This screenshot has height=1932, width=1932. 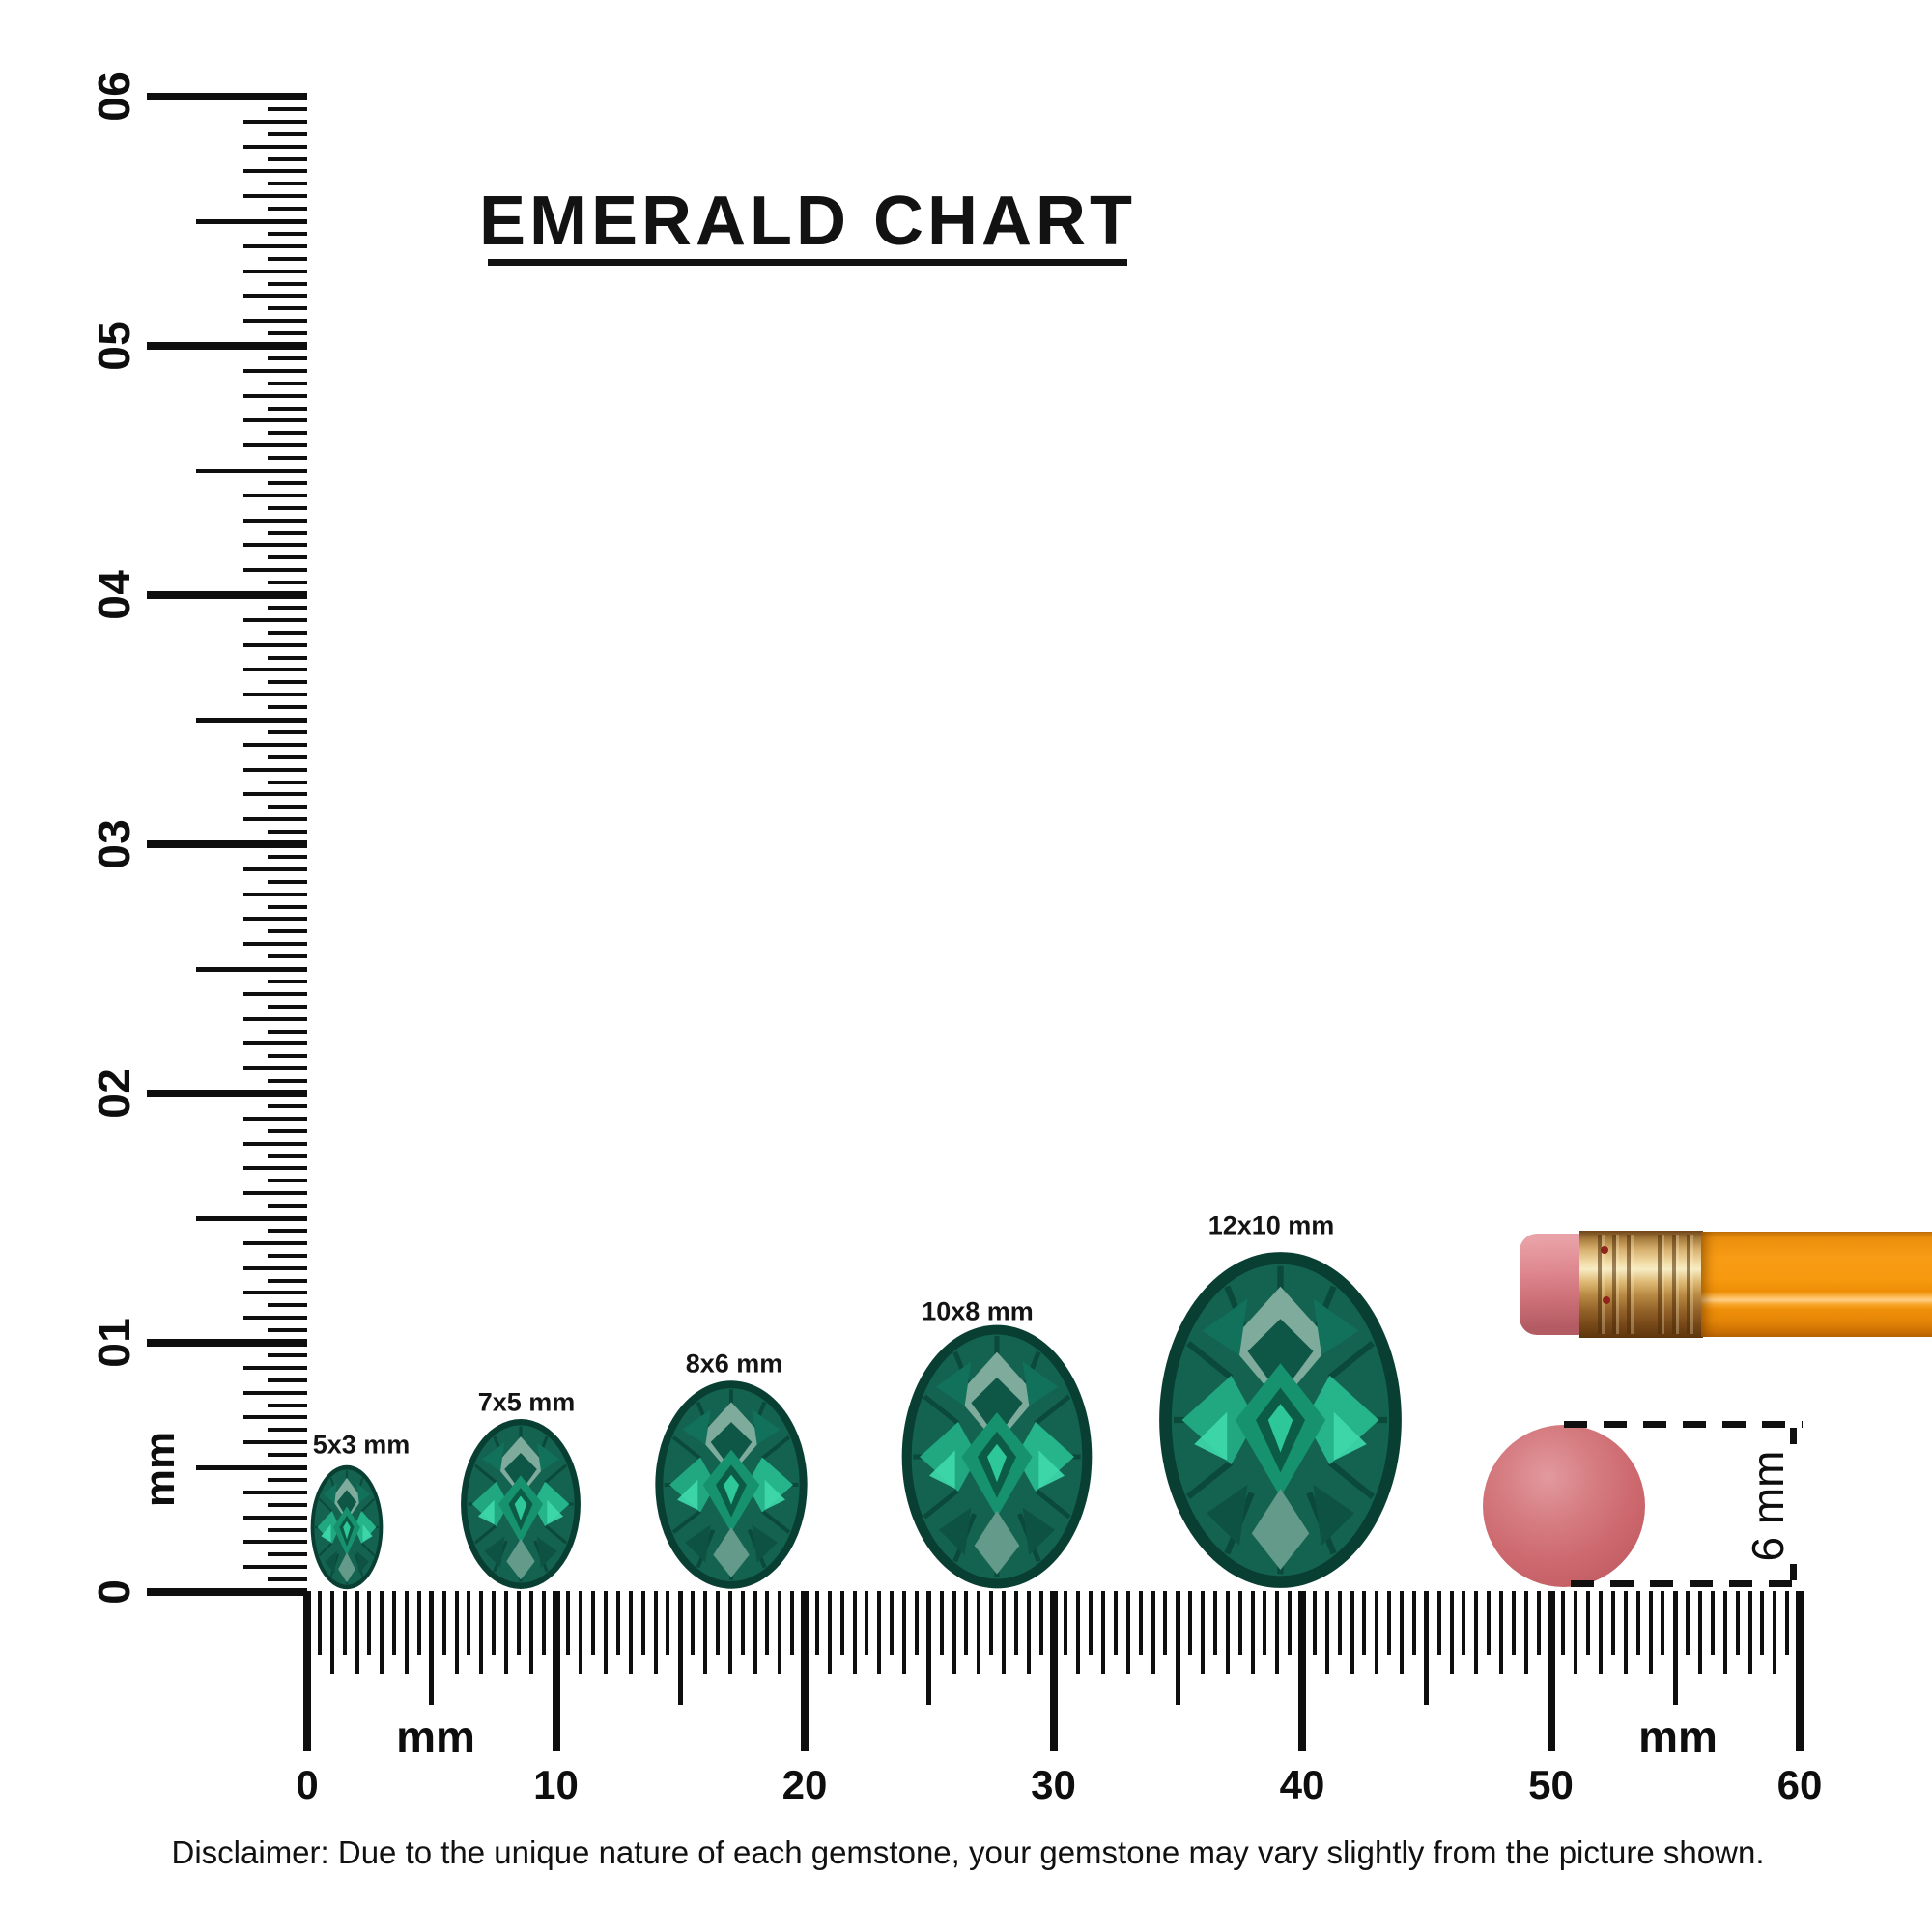 I want to click on gem-size-label-5x3: 5x3 mm, so click(x=361, y=1445).